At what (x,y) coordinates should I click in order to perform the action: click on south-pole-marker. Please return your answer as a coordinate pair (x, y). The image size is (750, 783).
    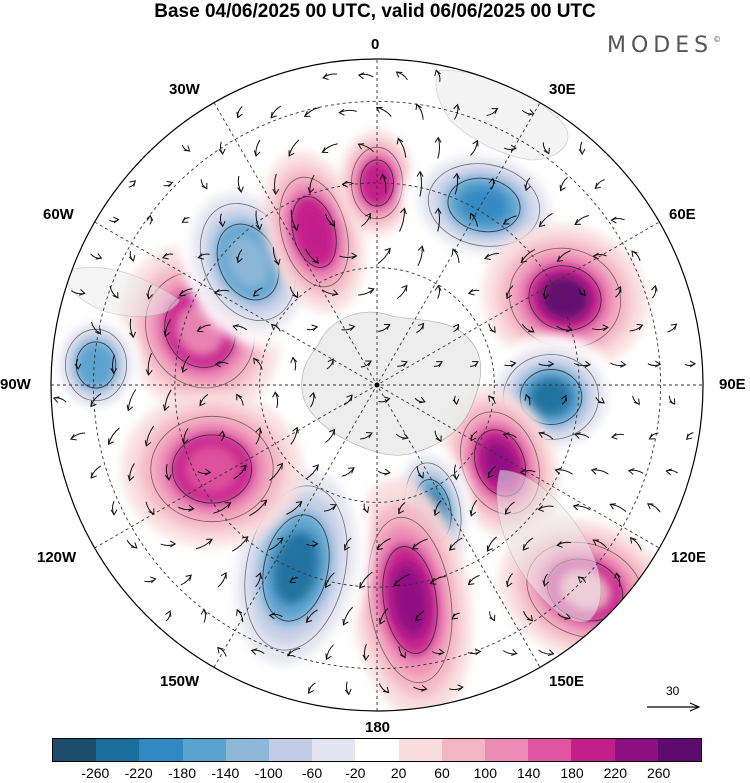
    Looking at the image, I should click on (377, 385).